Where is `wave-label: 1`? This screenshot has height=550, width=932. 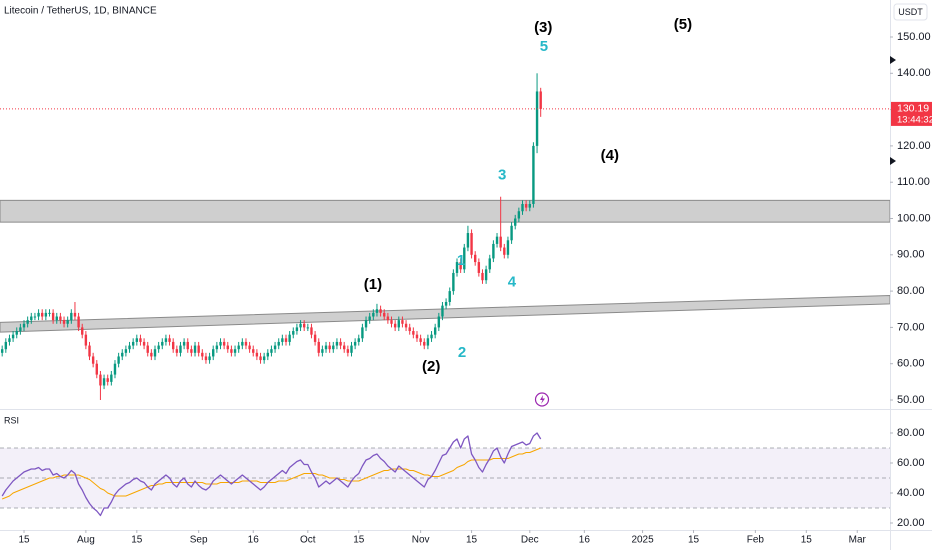 wave-label: 1 is located at coordinates (461, 260).